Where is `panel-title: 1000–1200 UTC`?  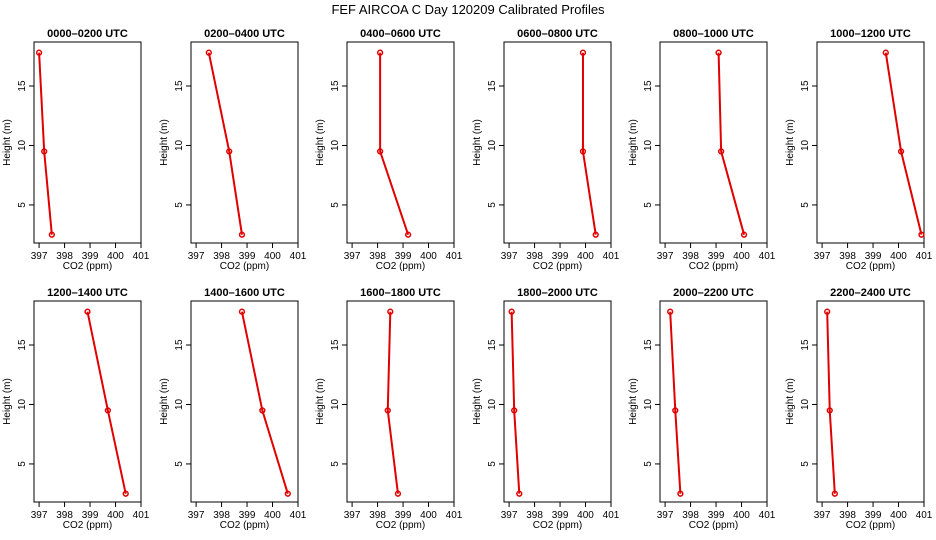 panel-title: 1000–1200 UTC is located at coordinates (870, 34).